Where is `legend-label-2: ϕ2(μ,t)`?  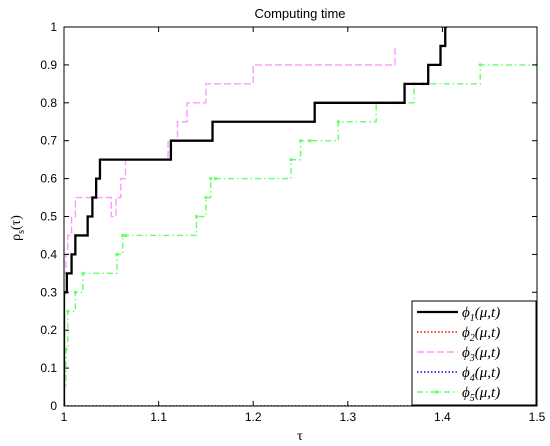
legend-label-2: ϕ2(μ,t) is located at coordinates (481, 334).